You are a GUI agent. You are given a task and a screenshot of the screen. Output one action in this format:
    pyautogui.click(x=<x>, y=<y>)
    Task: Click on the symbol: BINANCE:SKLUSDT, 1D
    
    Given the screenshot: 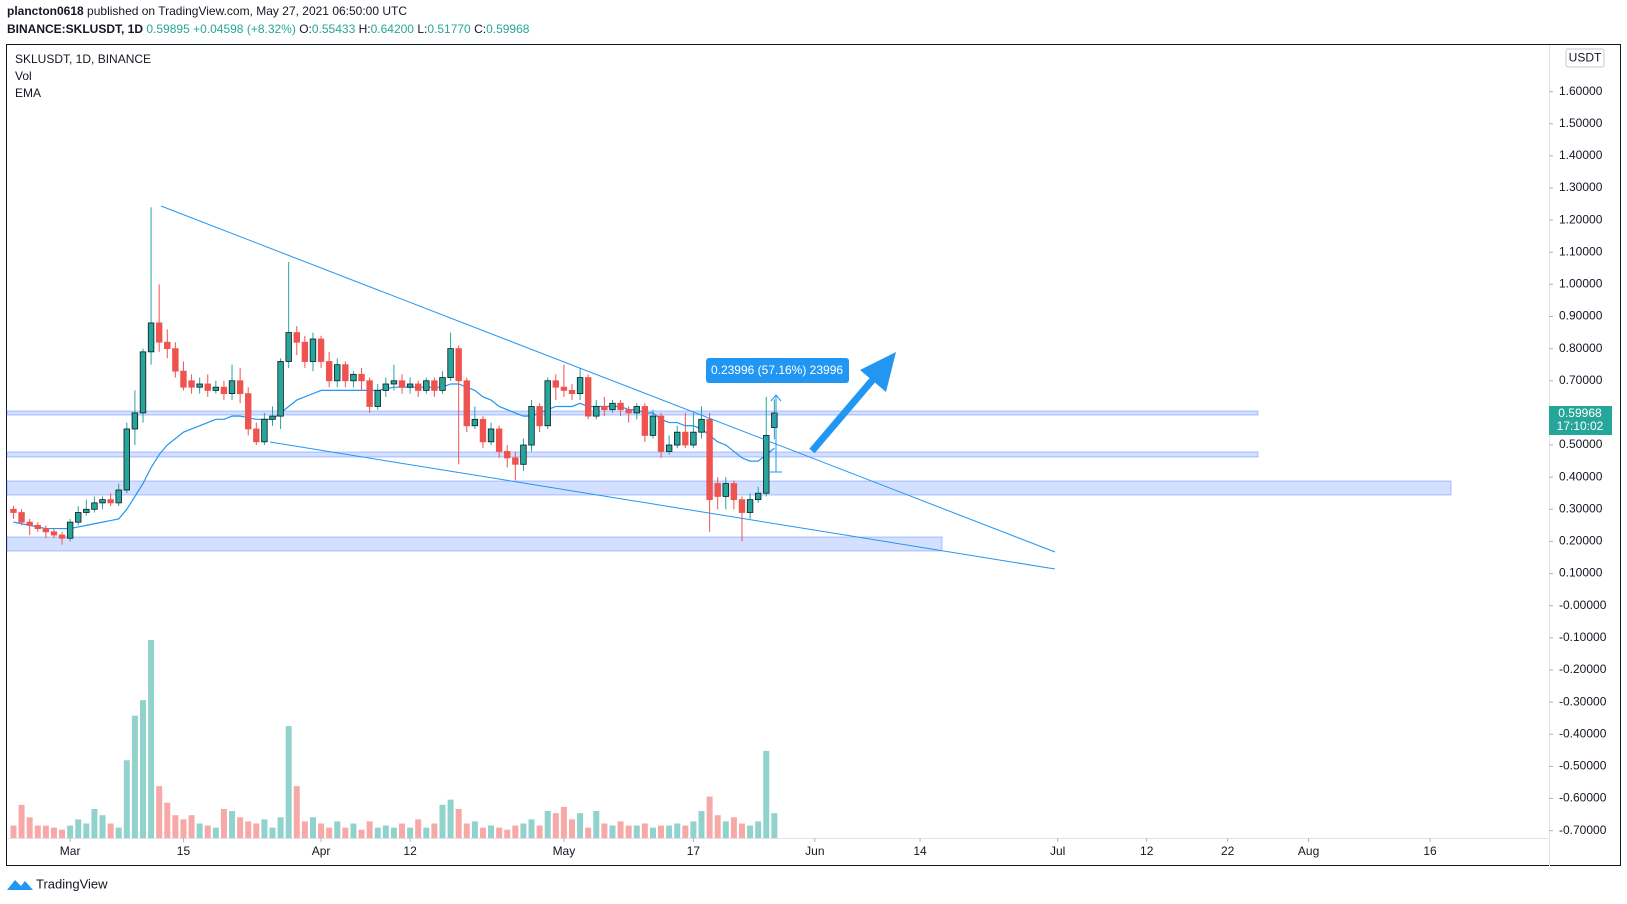 What is the action you would take?
    pyautogui.click(x=75, y=29)
    